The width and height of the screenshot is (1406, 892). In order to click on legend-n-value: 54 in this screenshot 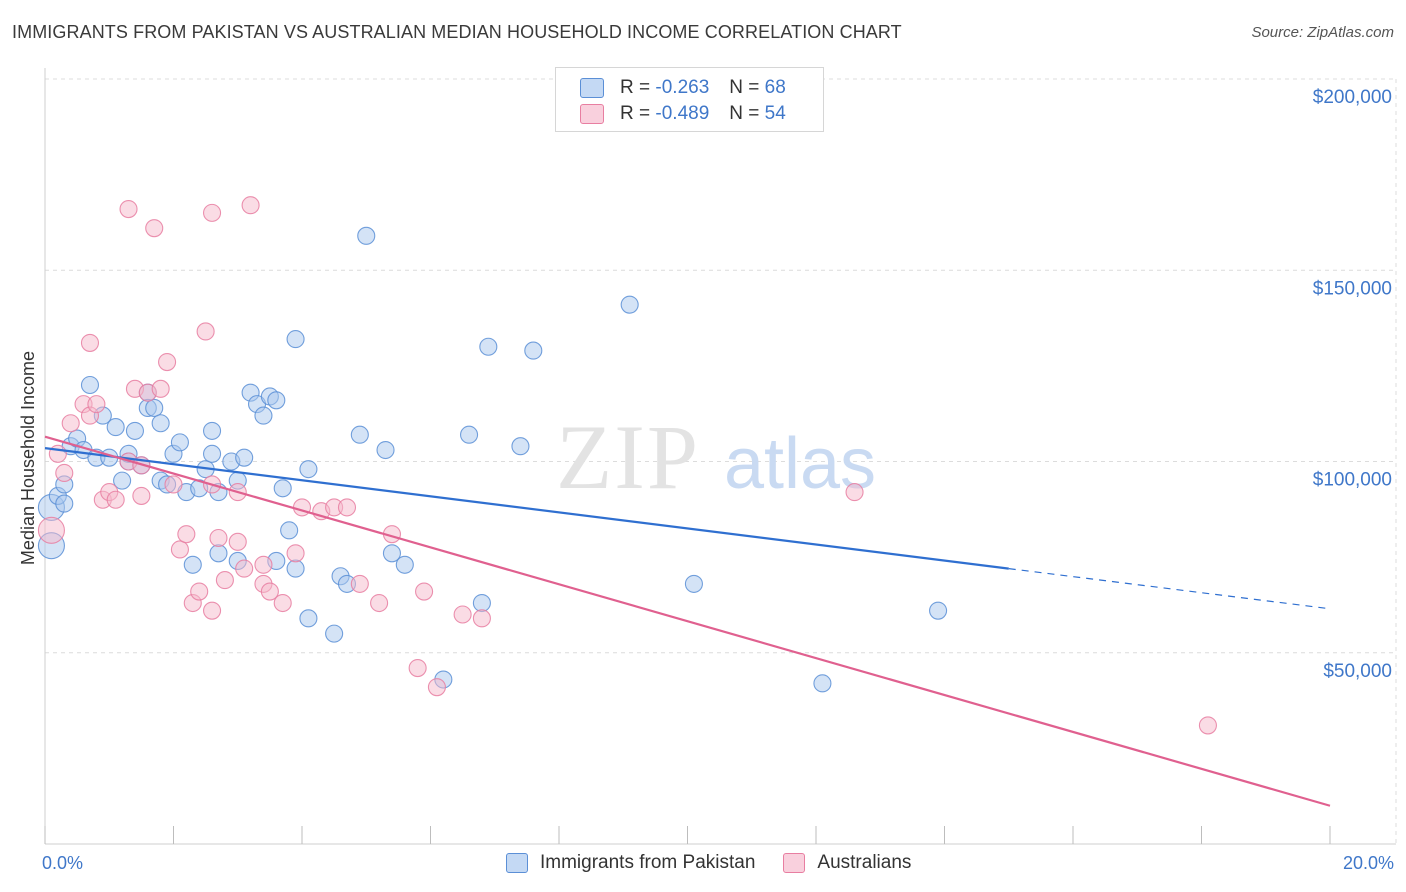, I will do `click(775, 113)`.